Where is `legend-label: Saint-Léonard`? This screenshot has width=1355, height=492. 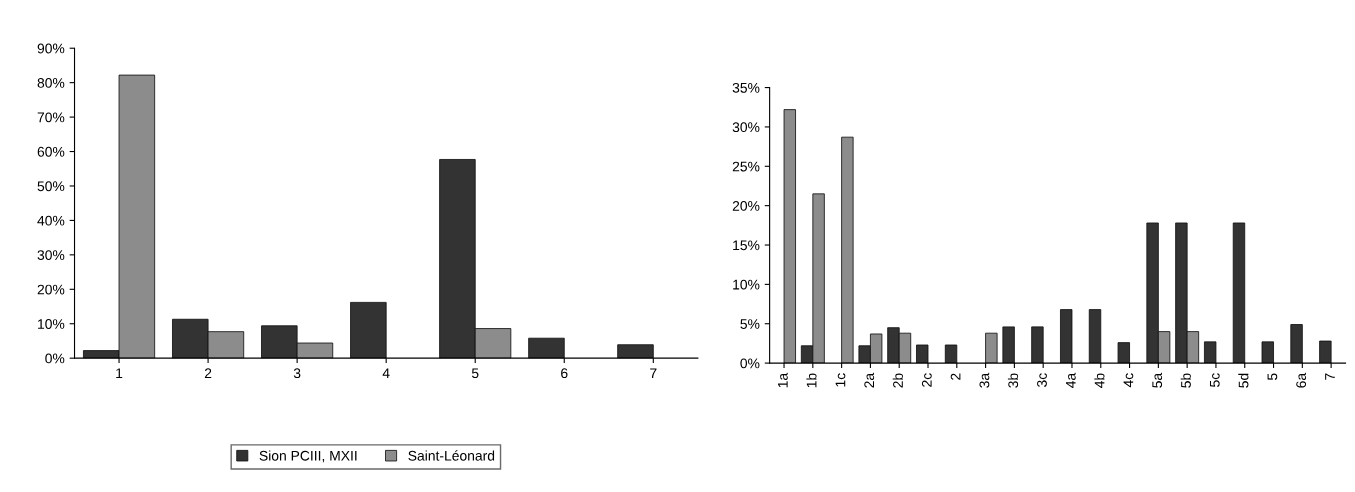 legend-label: Saint-Léonard is located at coordinates (451, 455).